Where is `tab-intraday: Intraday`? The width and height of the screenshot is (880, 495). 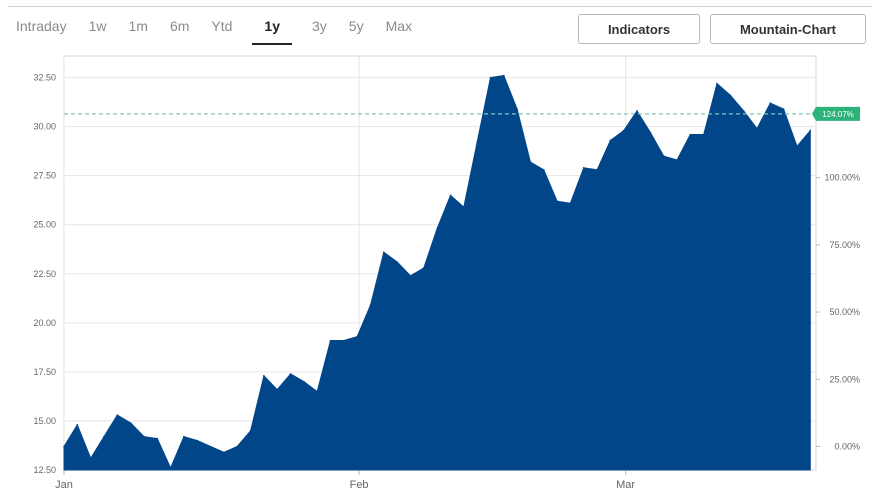 tab-intraday: Intraday is located at coordinates (41, 26).